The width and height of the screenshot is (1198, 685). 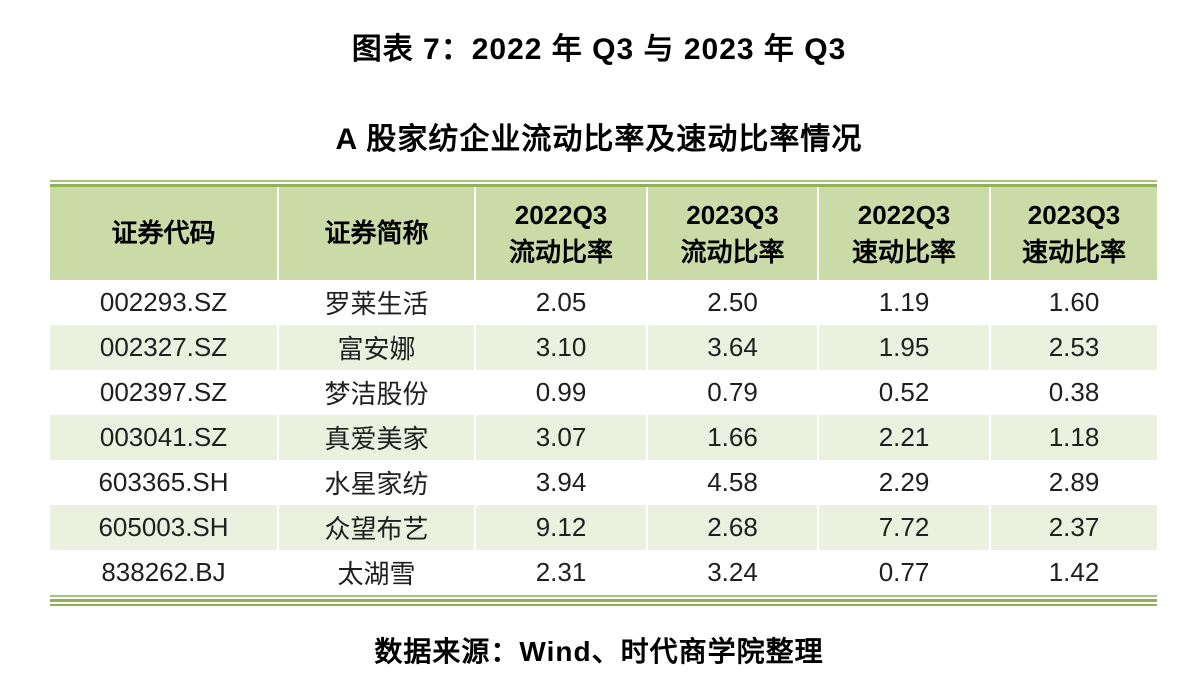 What do you see at coordinates (164, 347) in the screenshot?
I see `table-cell: 002327.SZ` at bounding box center [164, 347].